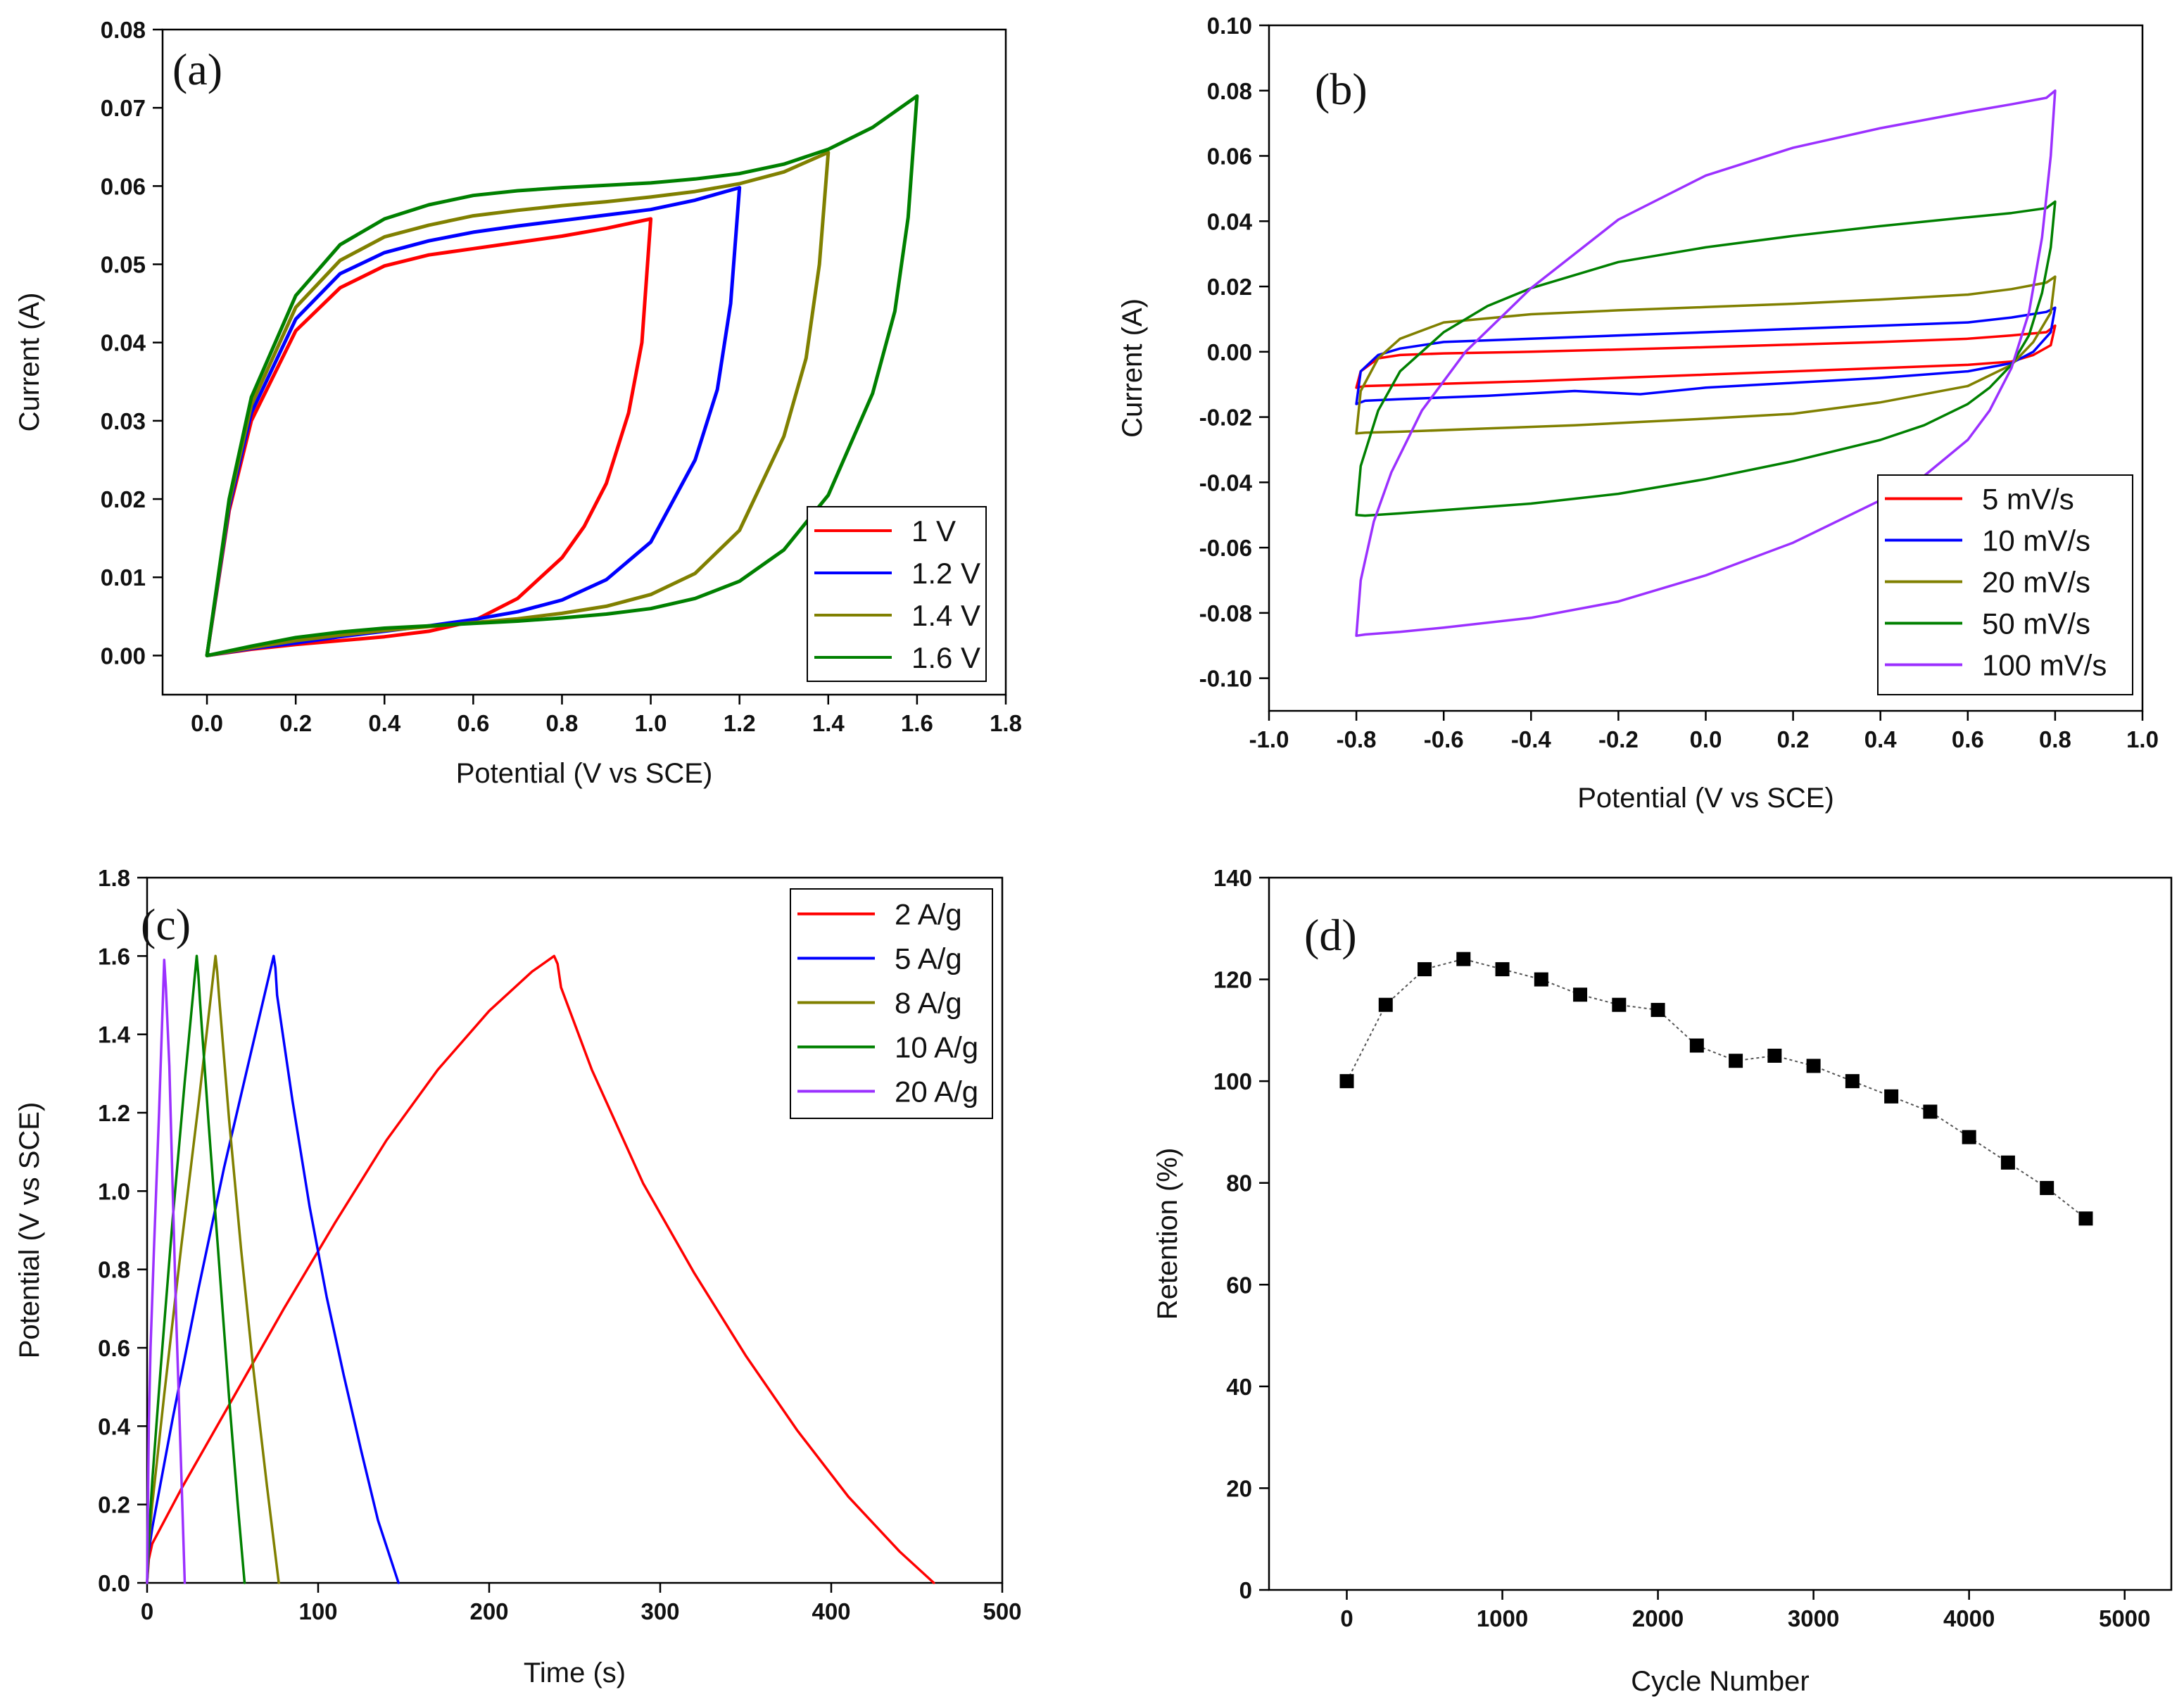  Describe the element at coordinates (917, 723) in the screenshot. I see `x-tick-label: 1.6` at that location.